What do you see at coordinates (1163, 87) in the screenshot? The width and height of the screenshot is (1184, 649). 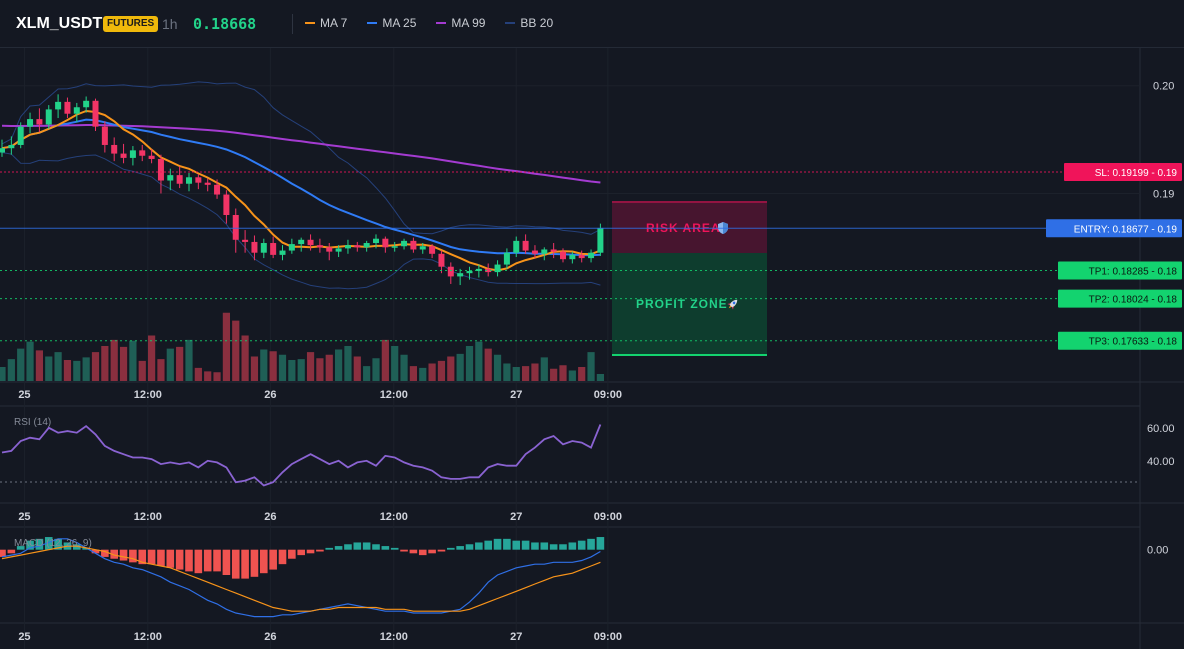 I see `price-axis-tick: 0.20` at bounding box center [1163, 87].